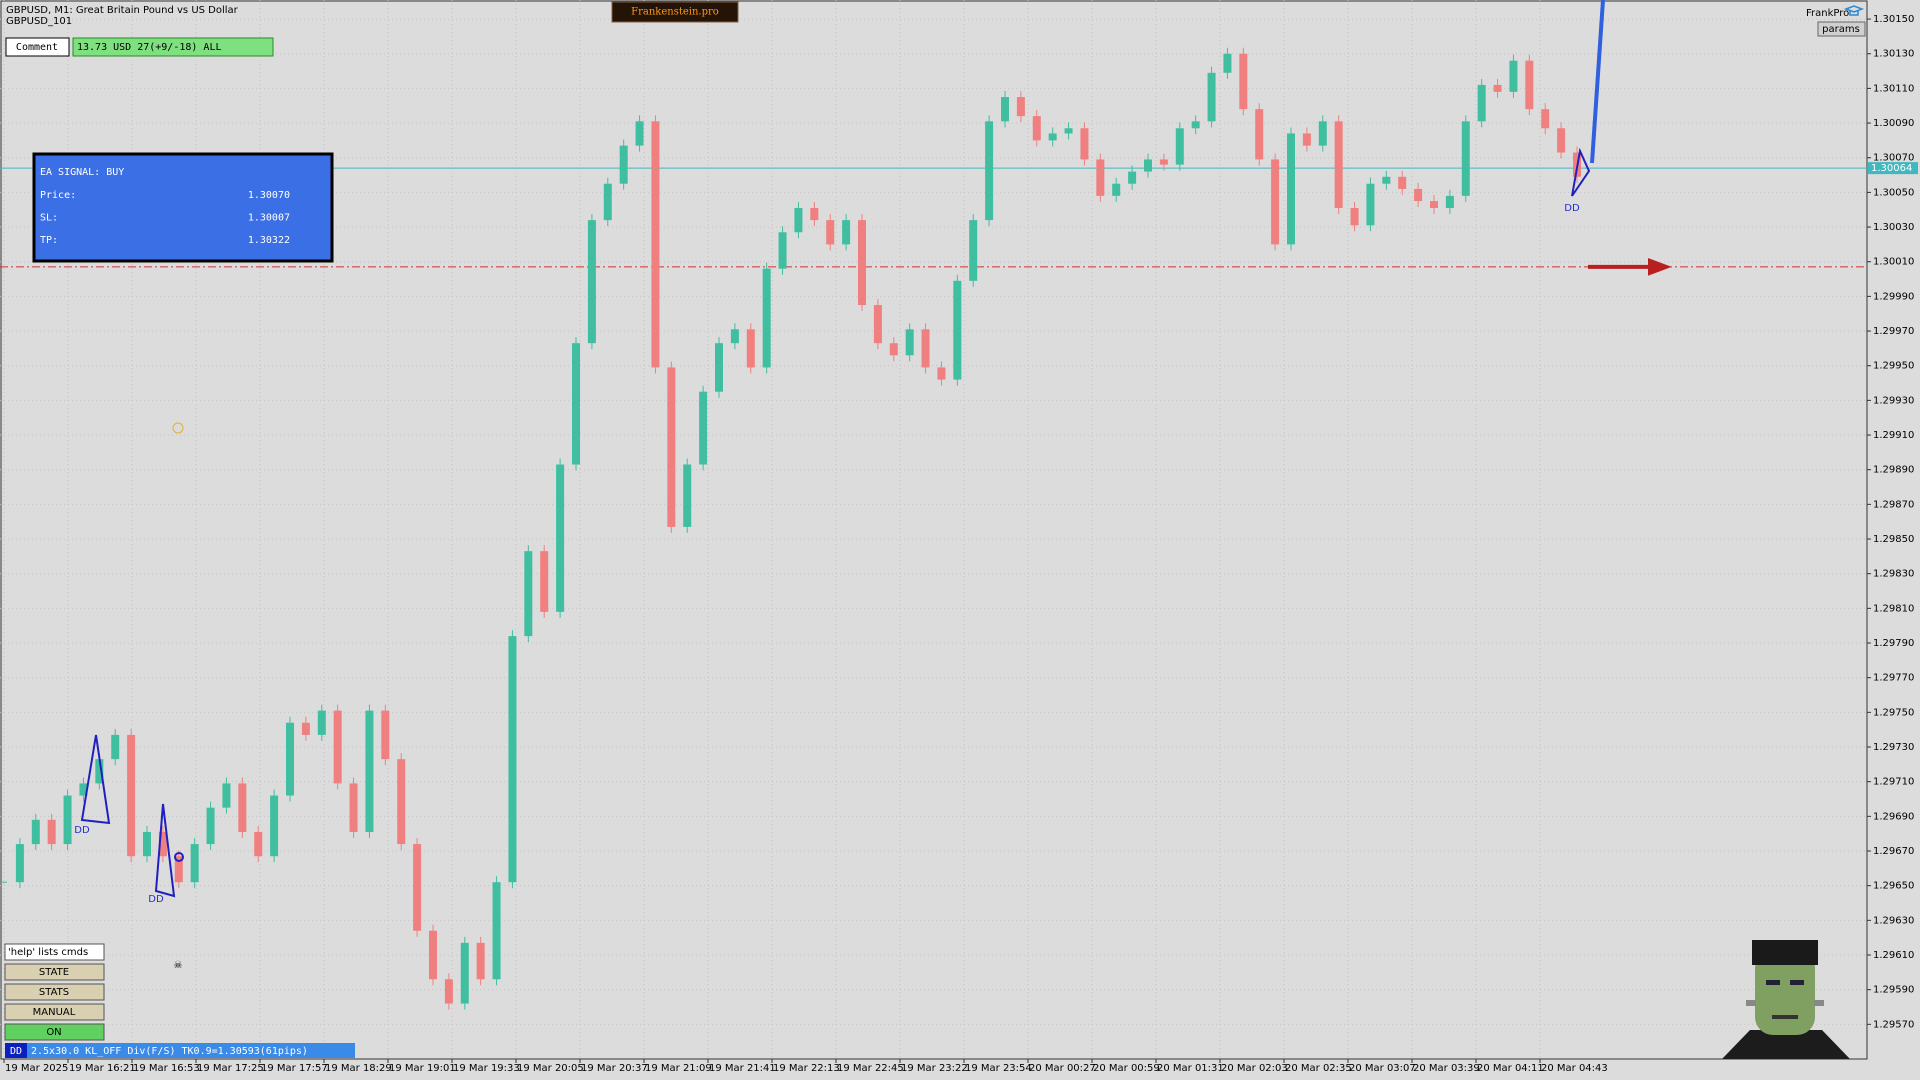 The height and width of the screenshot is (1080, 1920). Describe the element at coordinates (49, 218) in the screenshot. I see `signal-row-label: SL:` at that location.